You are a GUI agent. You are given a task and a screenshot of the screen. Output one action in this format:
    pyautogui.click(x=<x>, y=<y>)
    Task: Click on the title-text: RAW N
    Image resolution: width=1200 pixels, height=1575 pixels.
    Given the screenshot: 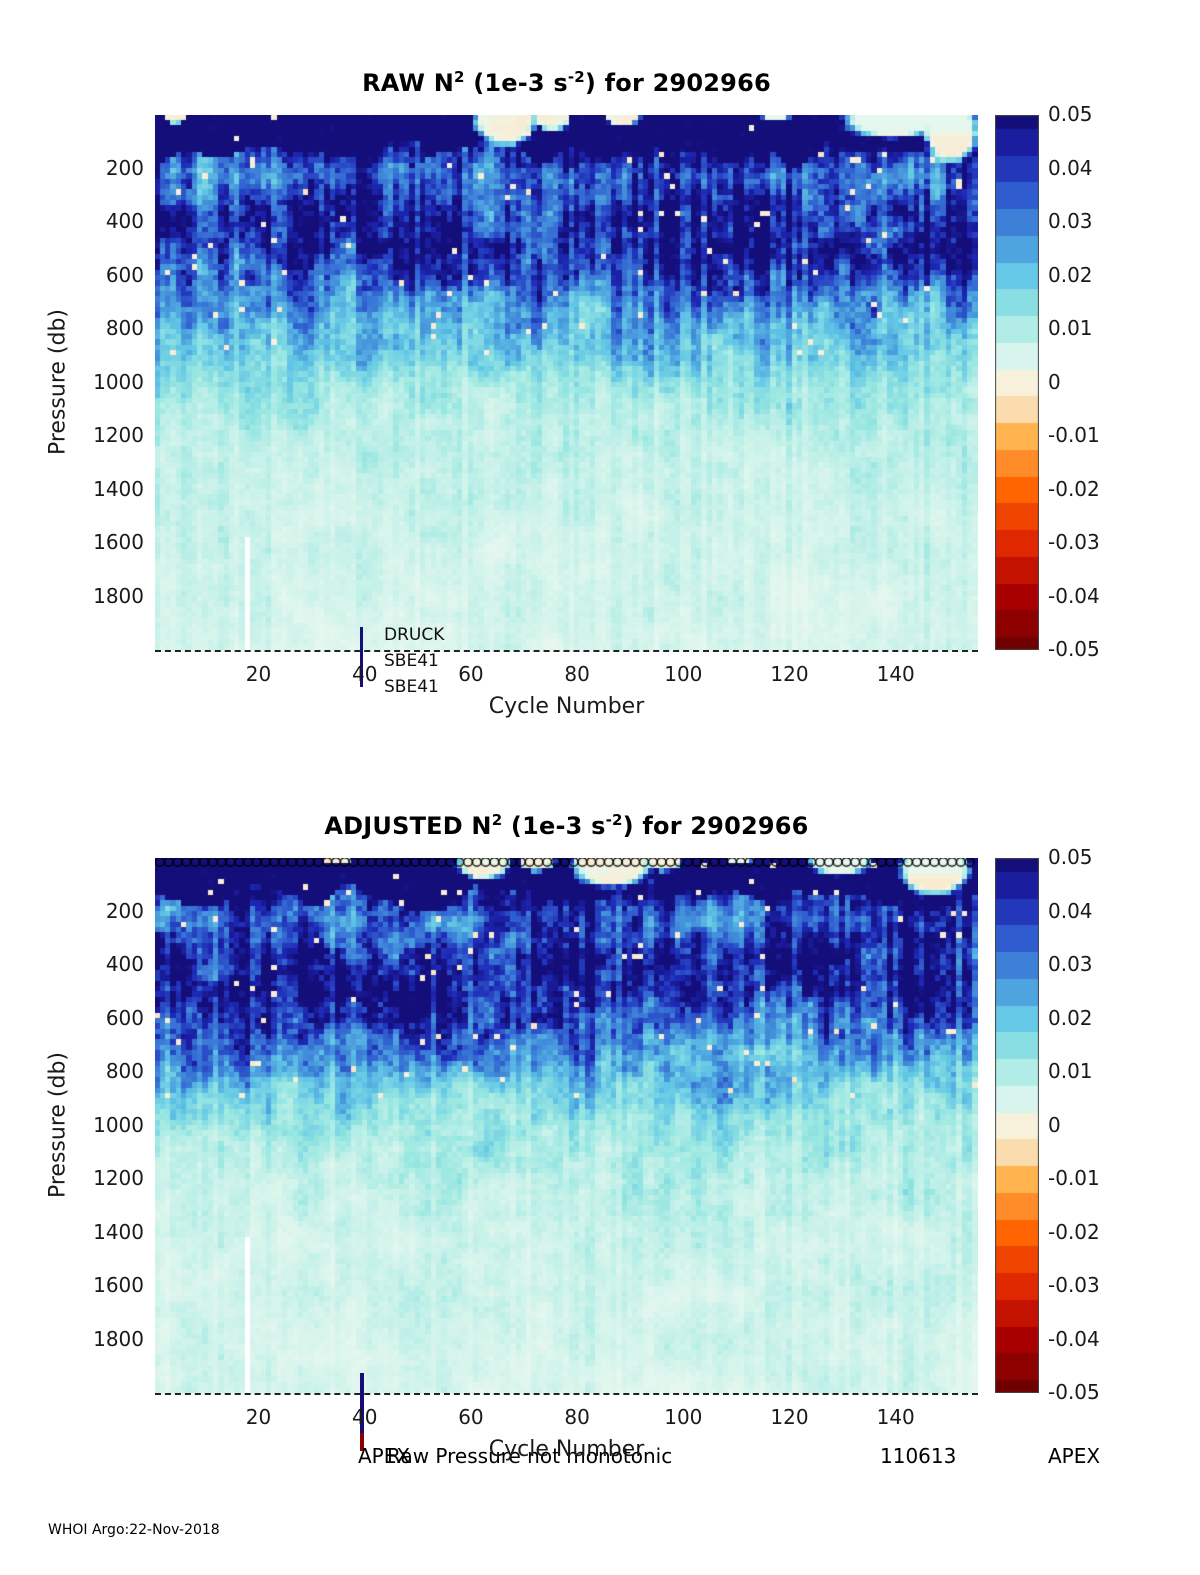 What is the action you would take?
    pyautogui.click(x=408, y=83)
    